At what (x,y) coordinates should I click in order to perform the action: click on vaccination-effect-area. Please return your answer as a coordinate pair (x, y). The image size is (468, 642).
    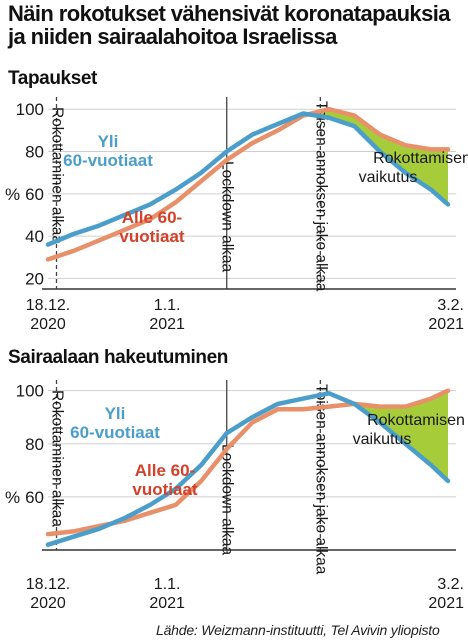
    Looking at the image, I should click on (375, 157).